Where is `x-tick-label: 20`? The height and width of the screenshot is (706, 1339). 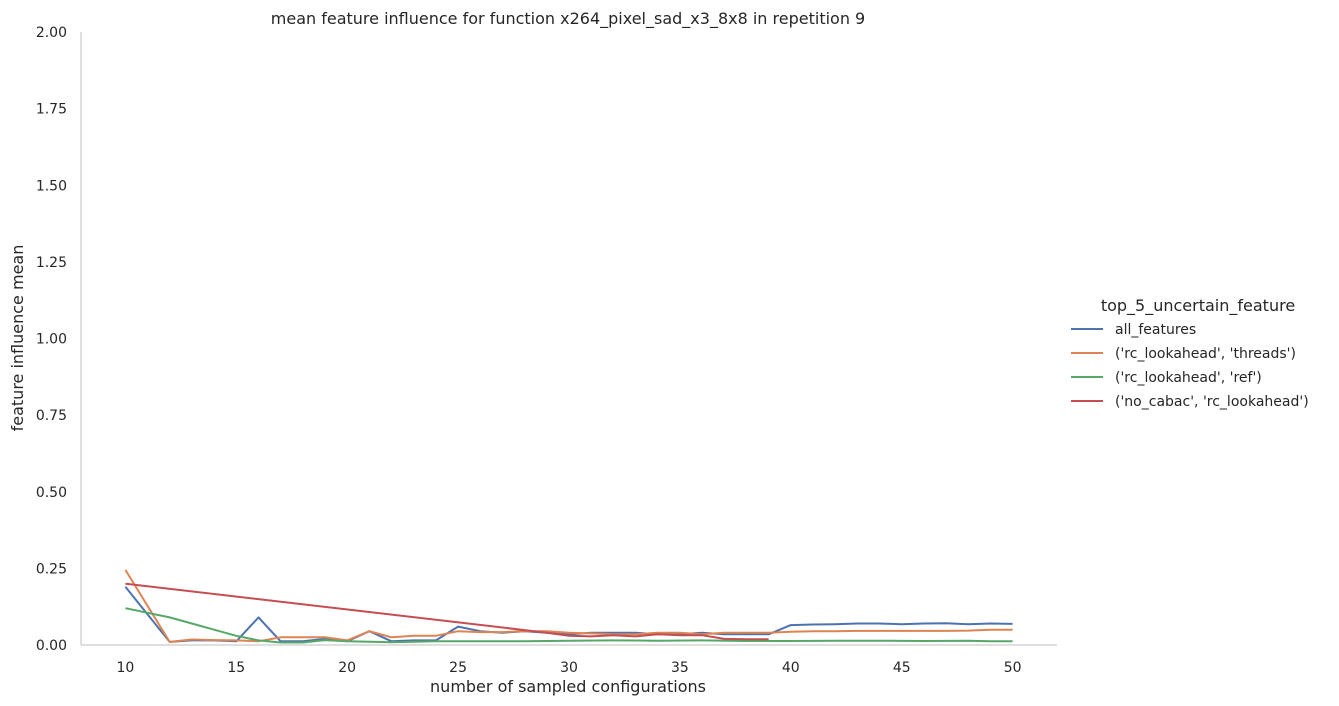
x-tick-label: 20 is located at coordinates (347, 668).